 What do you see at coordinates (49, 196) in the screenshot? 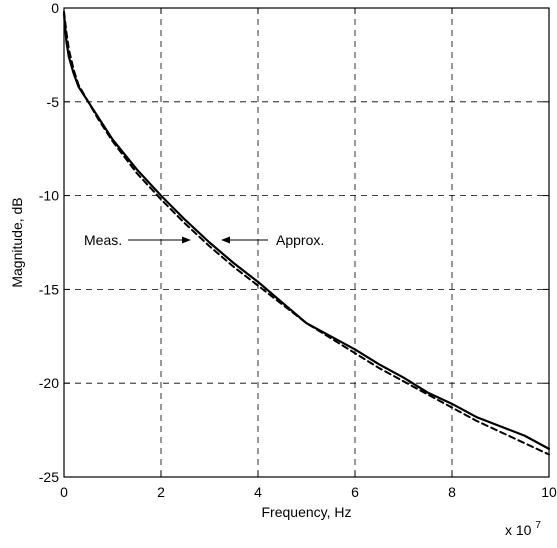
I see `y-tick-label: -10` at bounding box center [49, 196].